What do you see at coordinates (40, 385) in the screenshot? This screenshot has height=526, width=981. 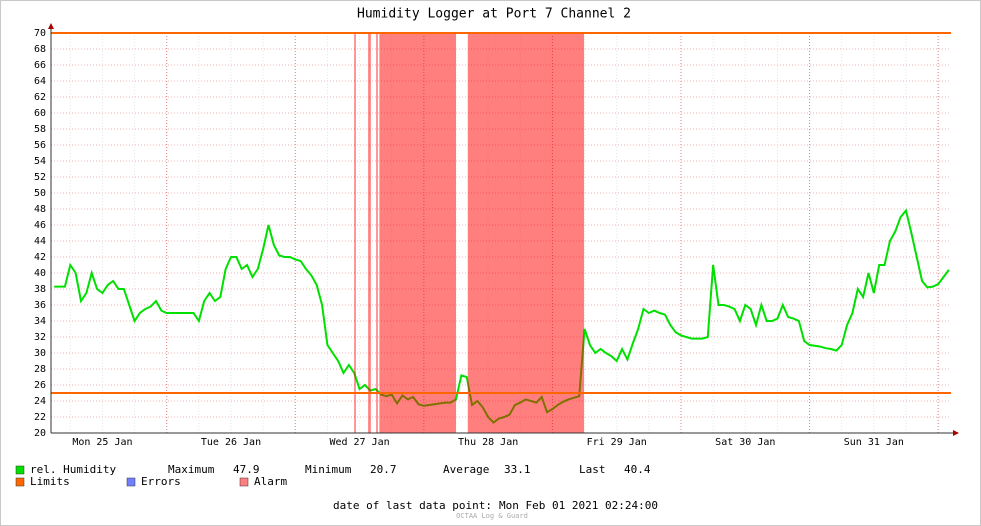 I see `y-tick-label: 26` at bounding box center [40, 385].